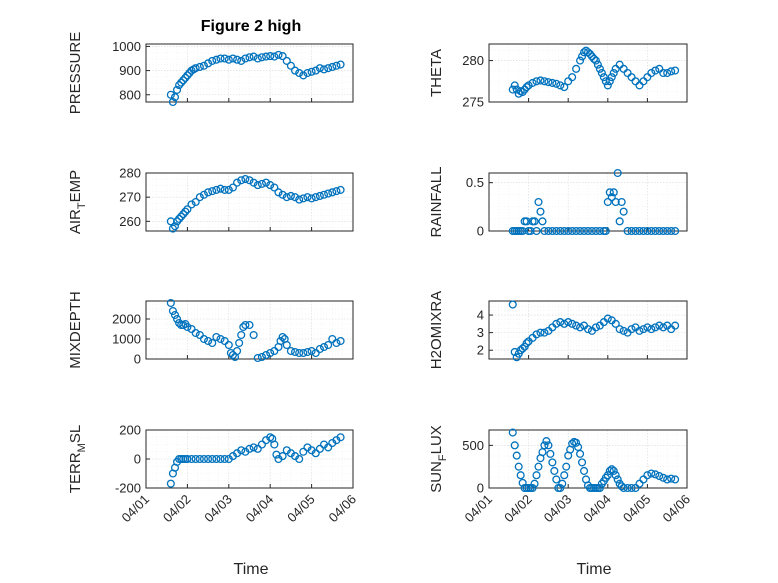 The height and width of the screenshot is (583, 778). I want to click on y-tick-label: 4, so click(480, 315).